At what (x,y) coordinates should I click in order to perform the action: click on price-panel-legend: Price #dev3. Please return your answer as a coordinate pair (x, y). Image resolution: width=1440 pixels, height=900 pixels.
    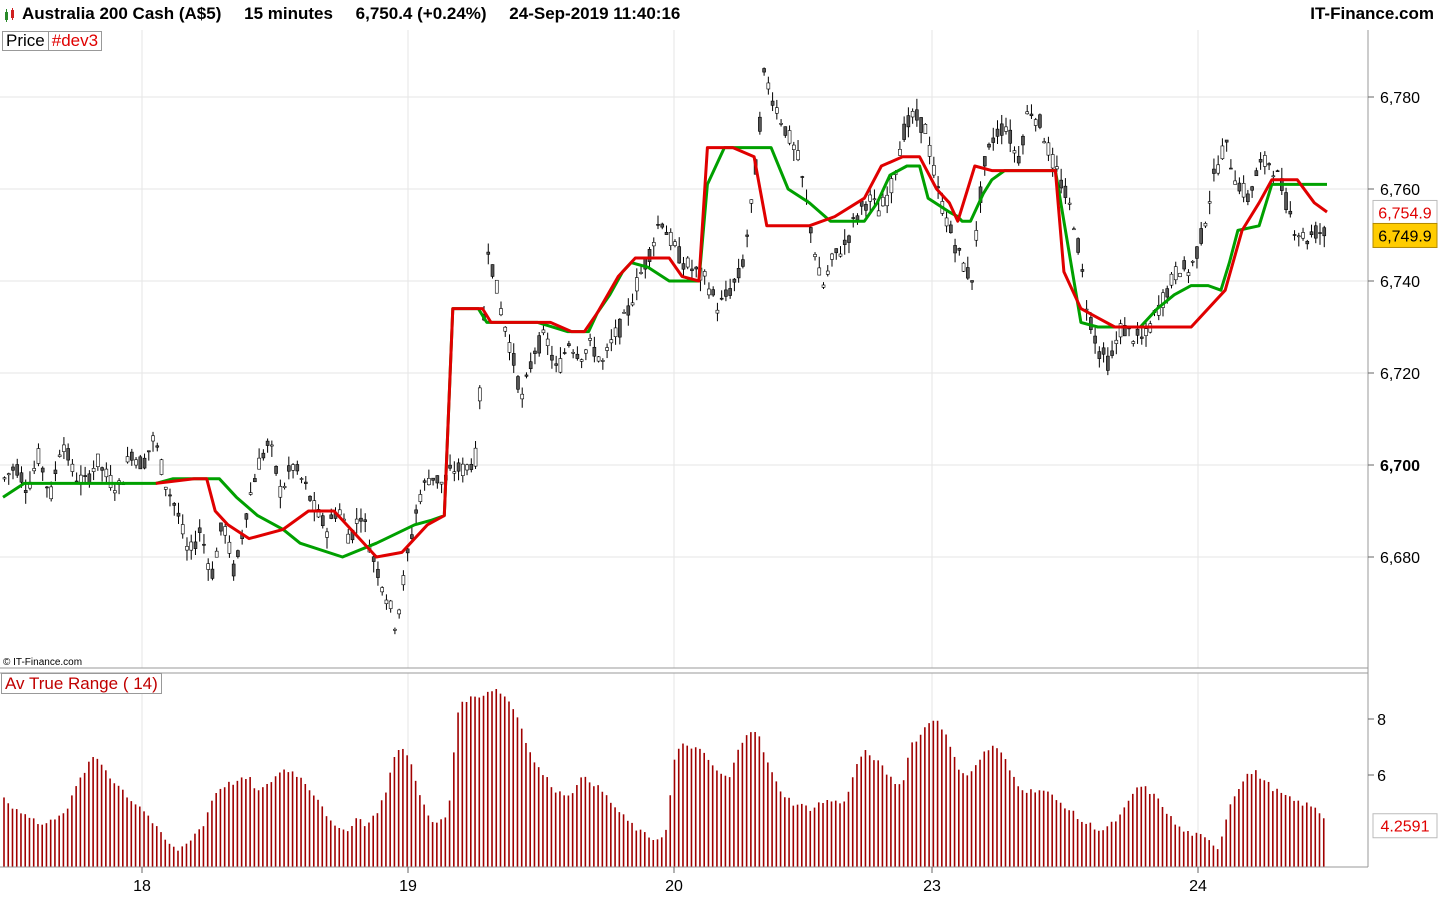
    Looking at the image, I should click on (52, 41).